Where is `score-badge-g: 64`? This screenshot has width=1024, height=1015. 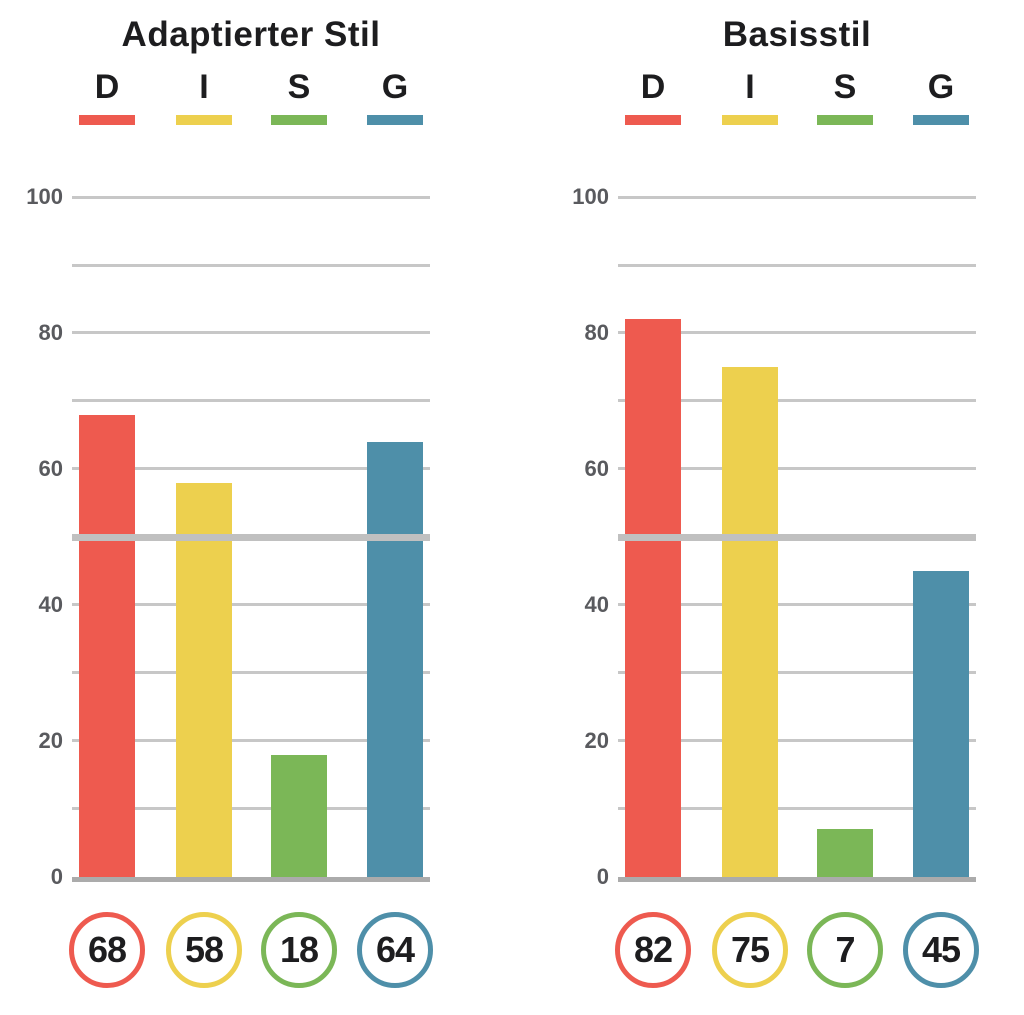 score-badge-g: 64 is located at coordinates (395, 950).